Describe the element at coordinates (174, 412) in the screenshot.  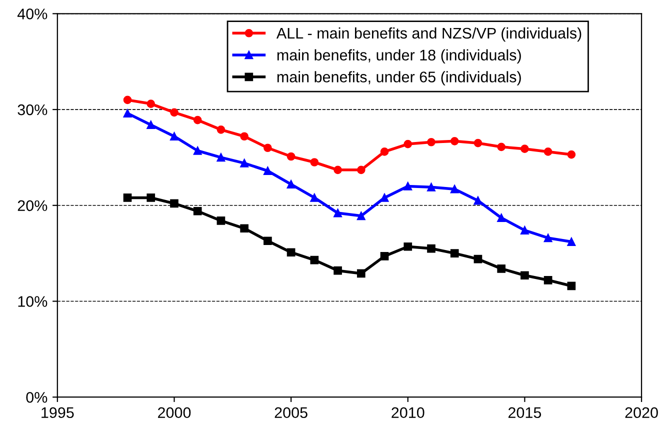
I see `x-tick-label: 2000` at that location.